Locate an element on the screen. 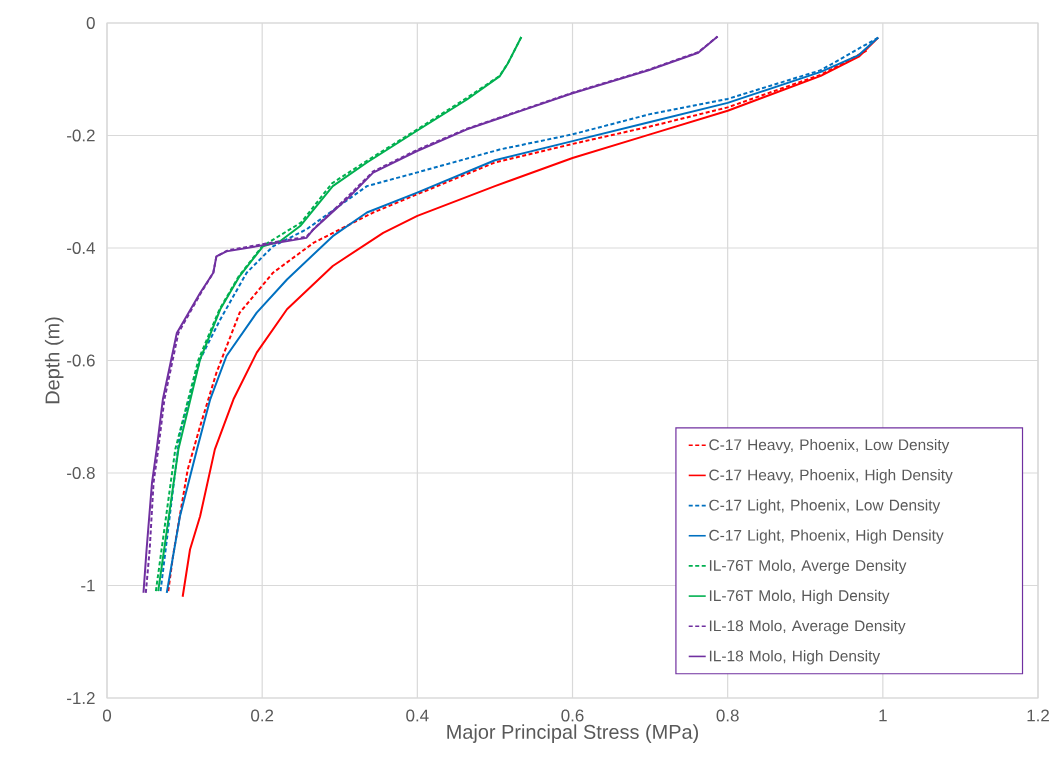  legend-label: C-17 Light, Phoenix, High Density is located at coordinates (826, 536).